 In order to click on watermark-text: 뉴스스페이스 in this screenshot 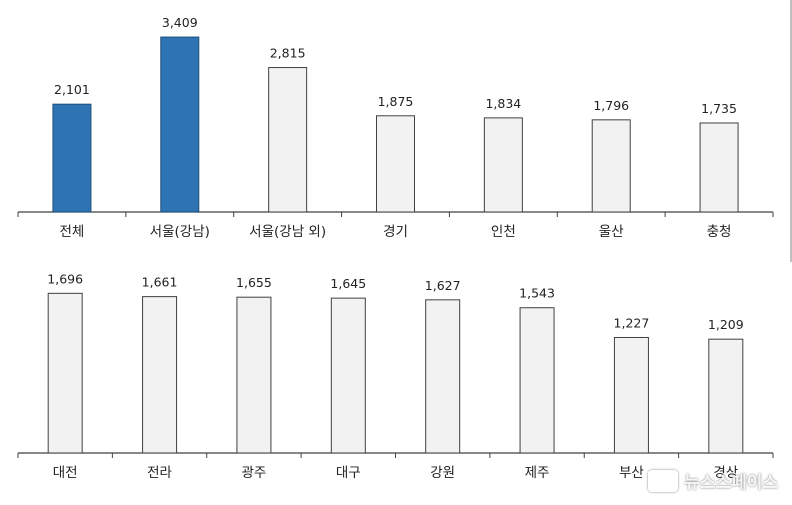, I will do `click(731, 483)`.